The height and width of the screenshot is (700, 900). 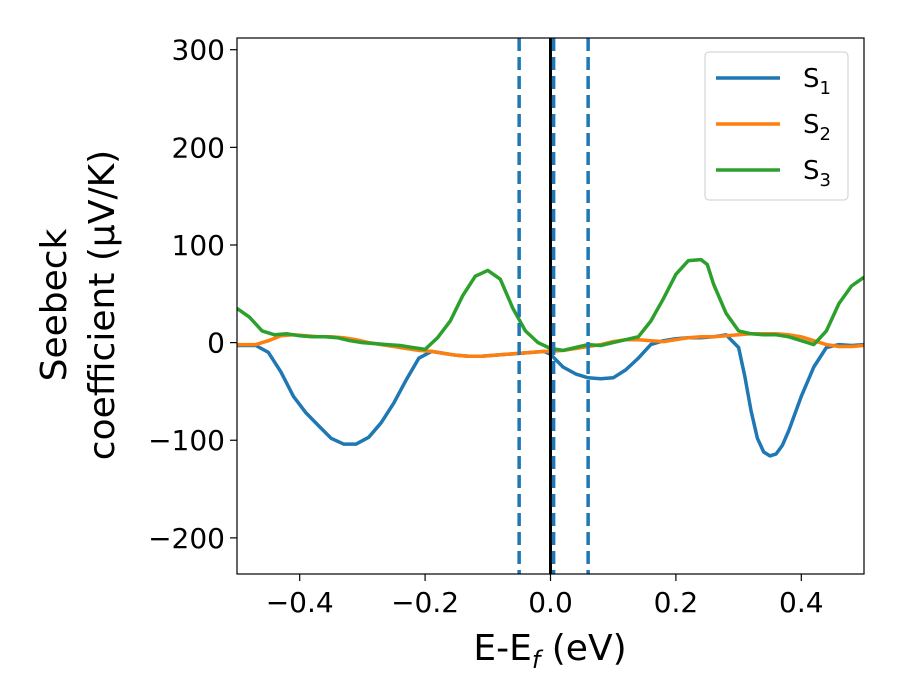 I want to click on x-axis-title: E-Ef (eV), so click(x=549, y=651).